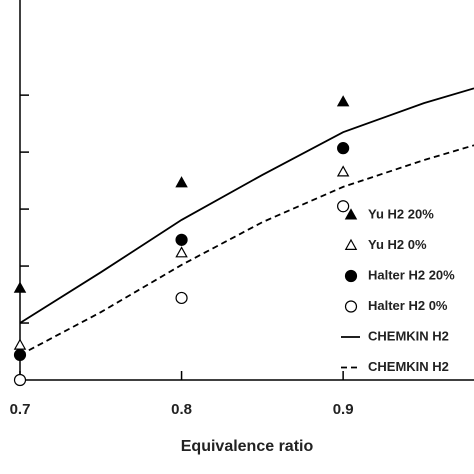 Image resolution: width=474 pixels, height=474 pixels. What do you see at coordinates (343, 409) in the screenshot?
I see `x-tick-label: 0.9` at bounding box center [343, 409].